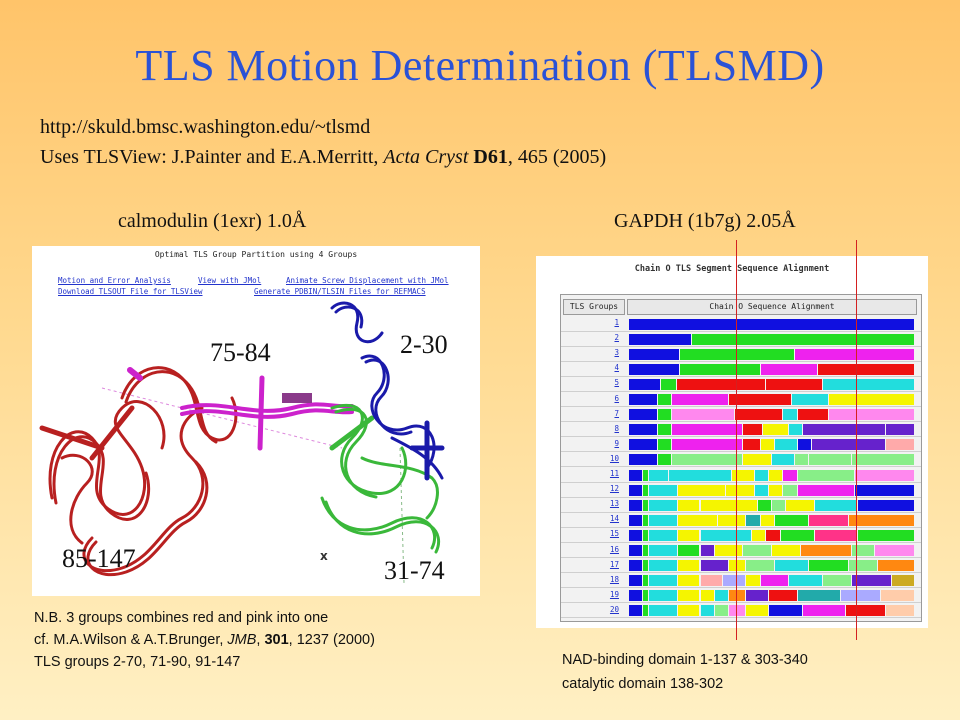  I want to click on catalytic-domain-note: catalytic domain 138-302, so click(643, 684).